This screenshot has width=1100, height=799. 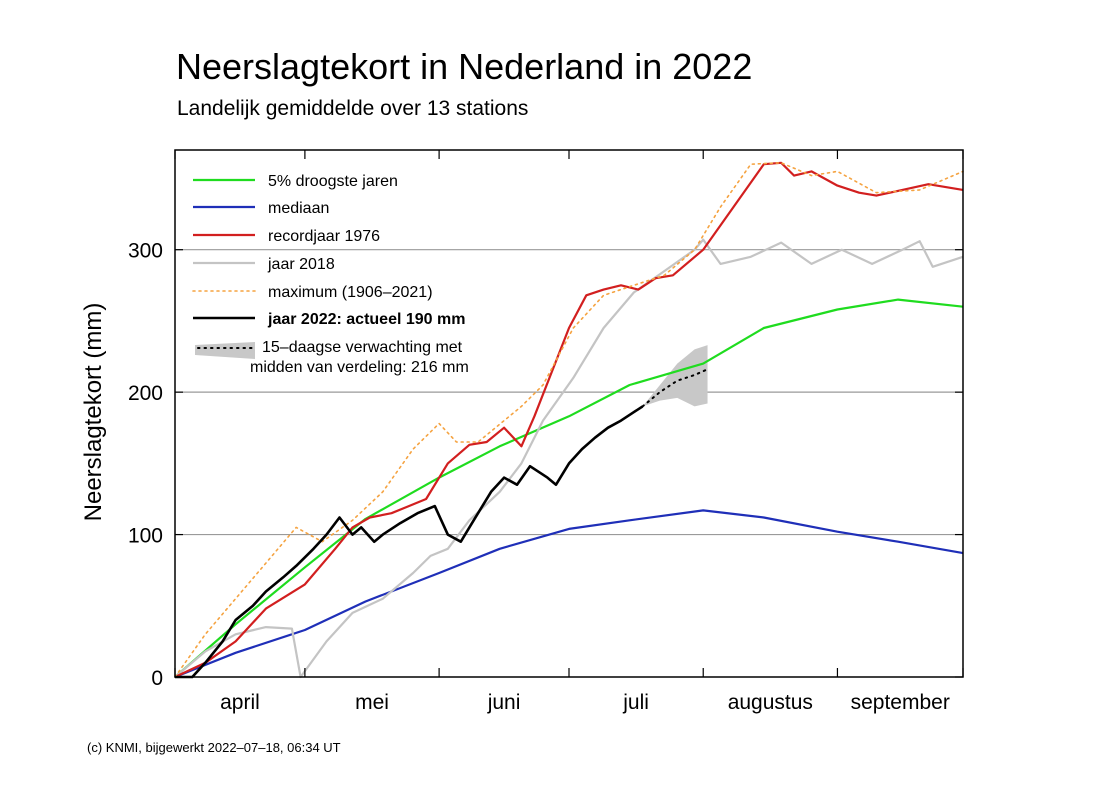 I want to click on legend-label: 15–daagse verwachting met, so click(x=362, y=347).